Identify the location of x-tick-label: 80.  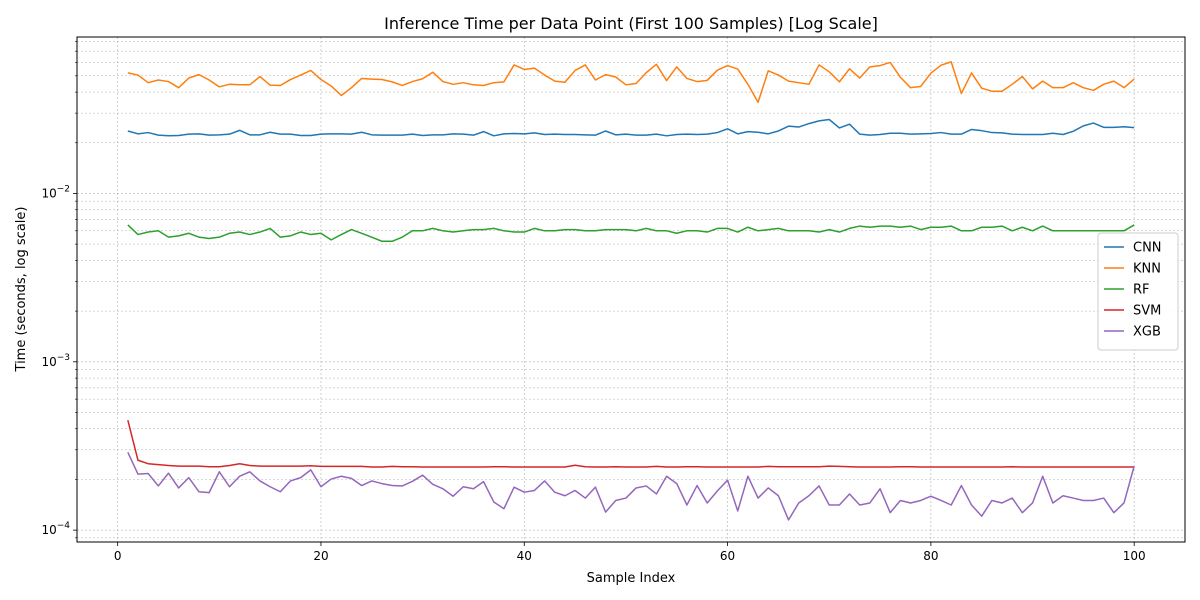
(930, 556).